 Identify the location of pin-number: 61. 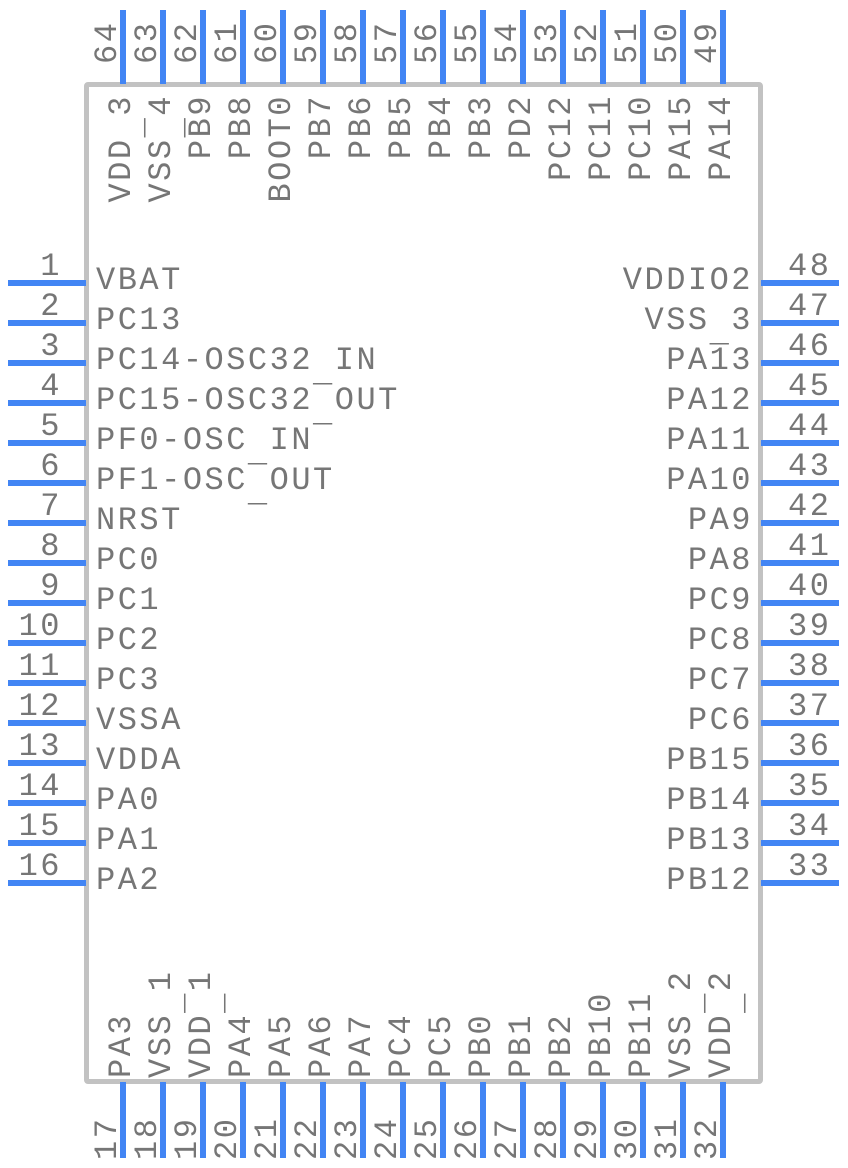
(227, 42).